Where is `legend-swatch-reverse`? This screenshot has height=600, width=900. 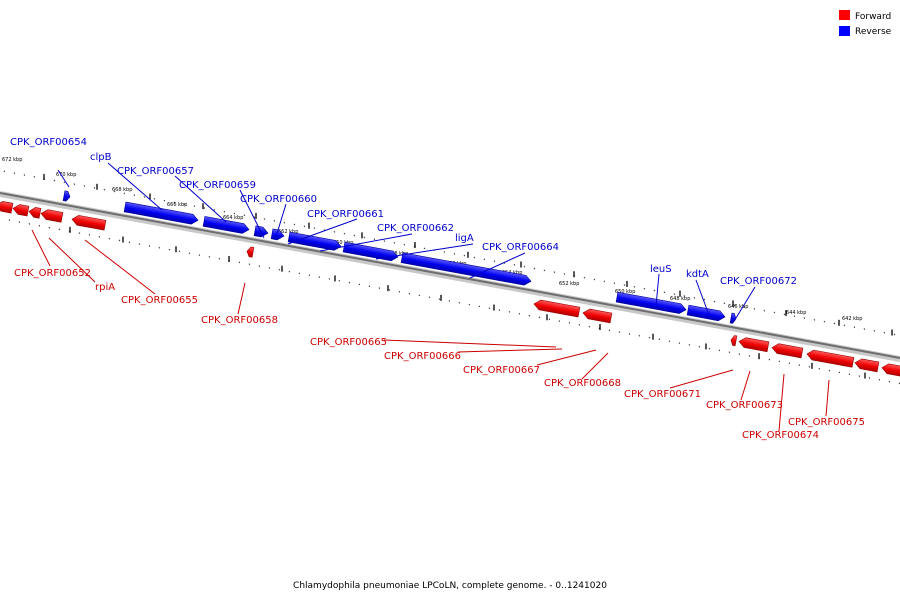 legend-swatch-reverse is located at coordinates (844, 31).